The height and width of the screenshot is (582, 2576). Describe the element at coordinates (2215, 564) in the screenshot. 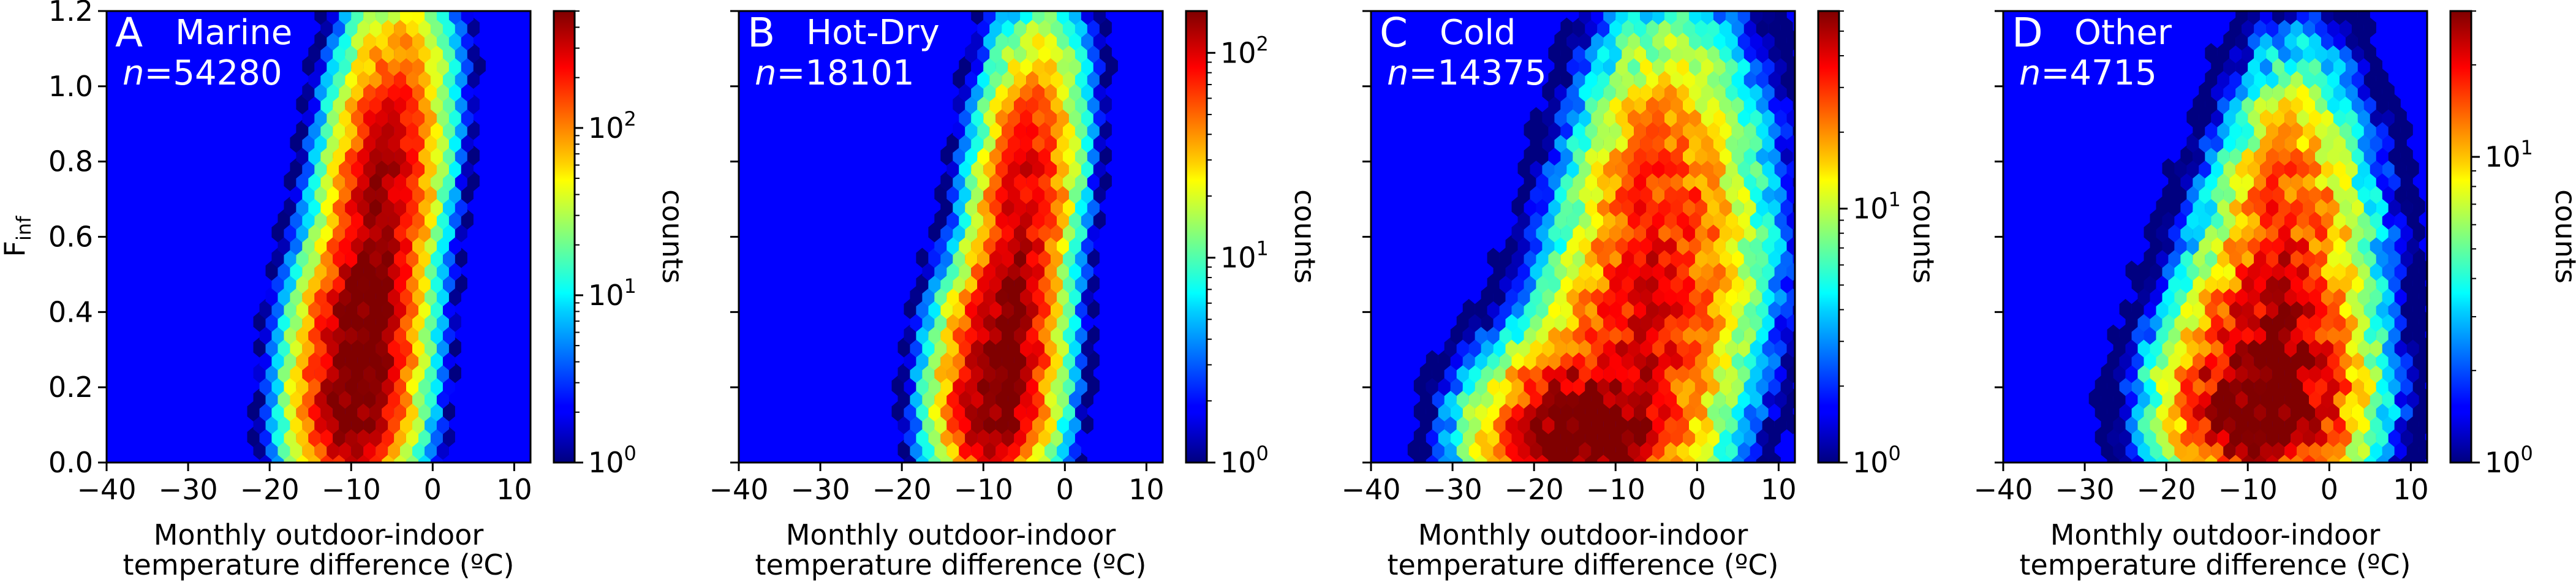

I see `panel-d-xlabel-line2: temperature difference (ºC)` at that location.